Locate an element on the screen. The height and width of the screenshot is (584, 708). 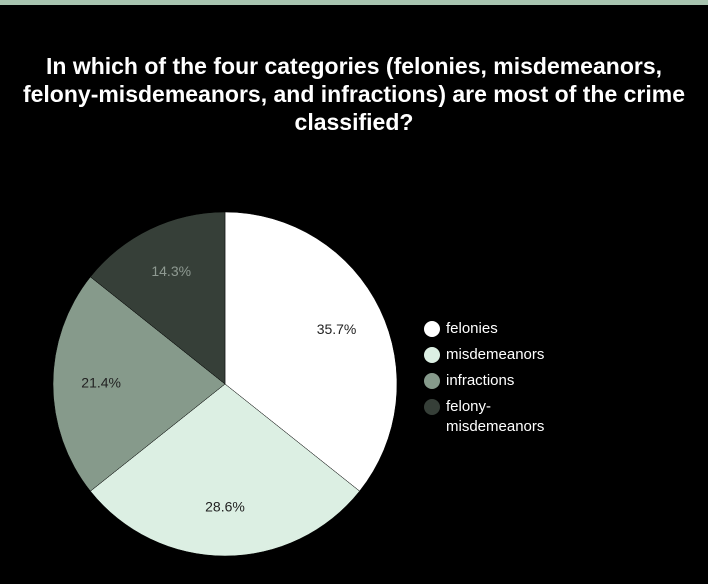
data-label-felony-misdemeanors: 14.3% is located at coordinates (171, 271).